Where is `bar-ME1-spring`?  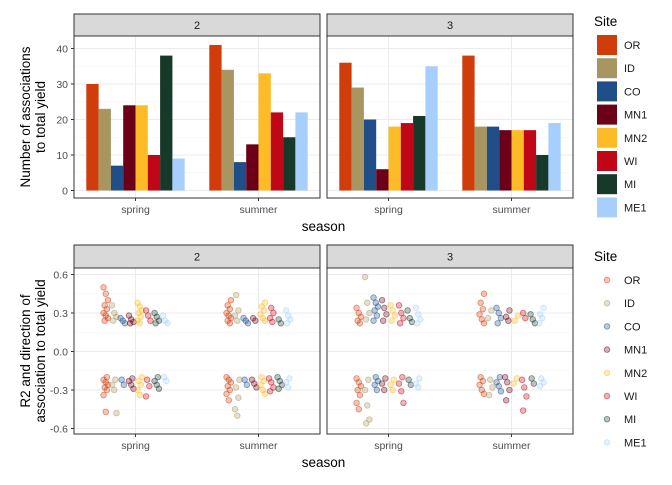
bar-ME1-spring is located at coordinates (431, 128).